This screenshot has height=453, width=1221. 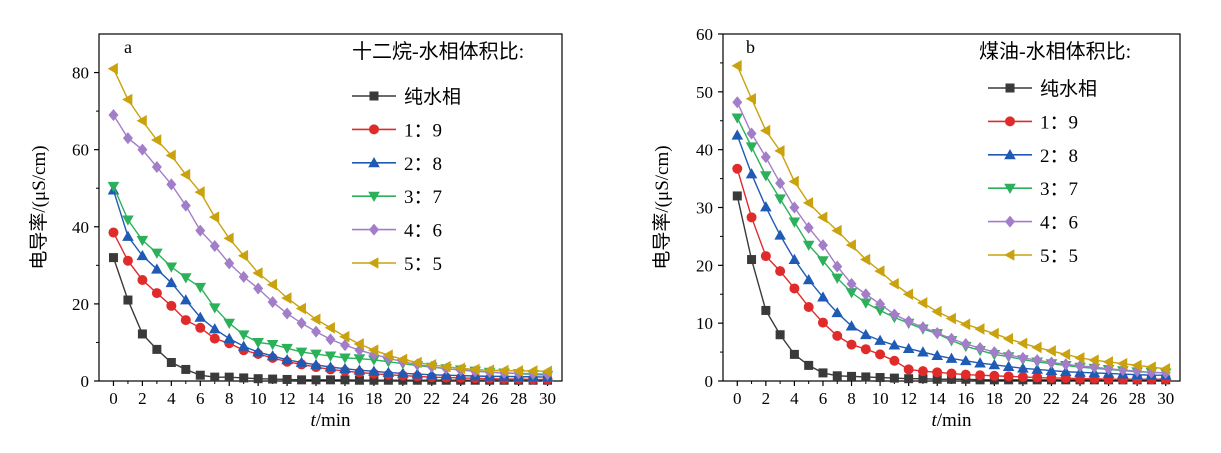 I want to click on legend-label: 4：6, so click(x=1059, y=223).